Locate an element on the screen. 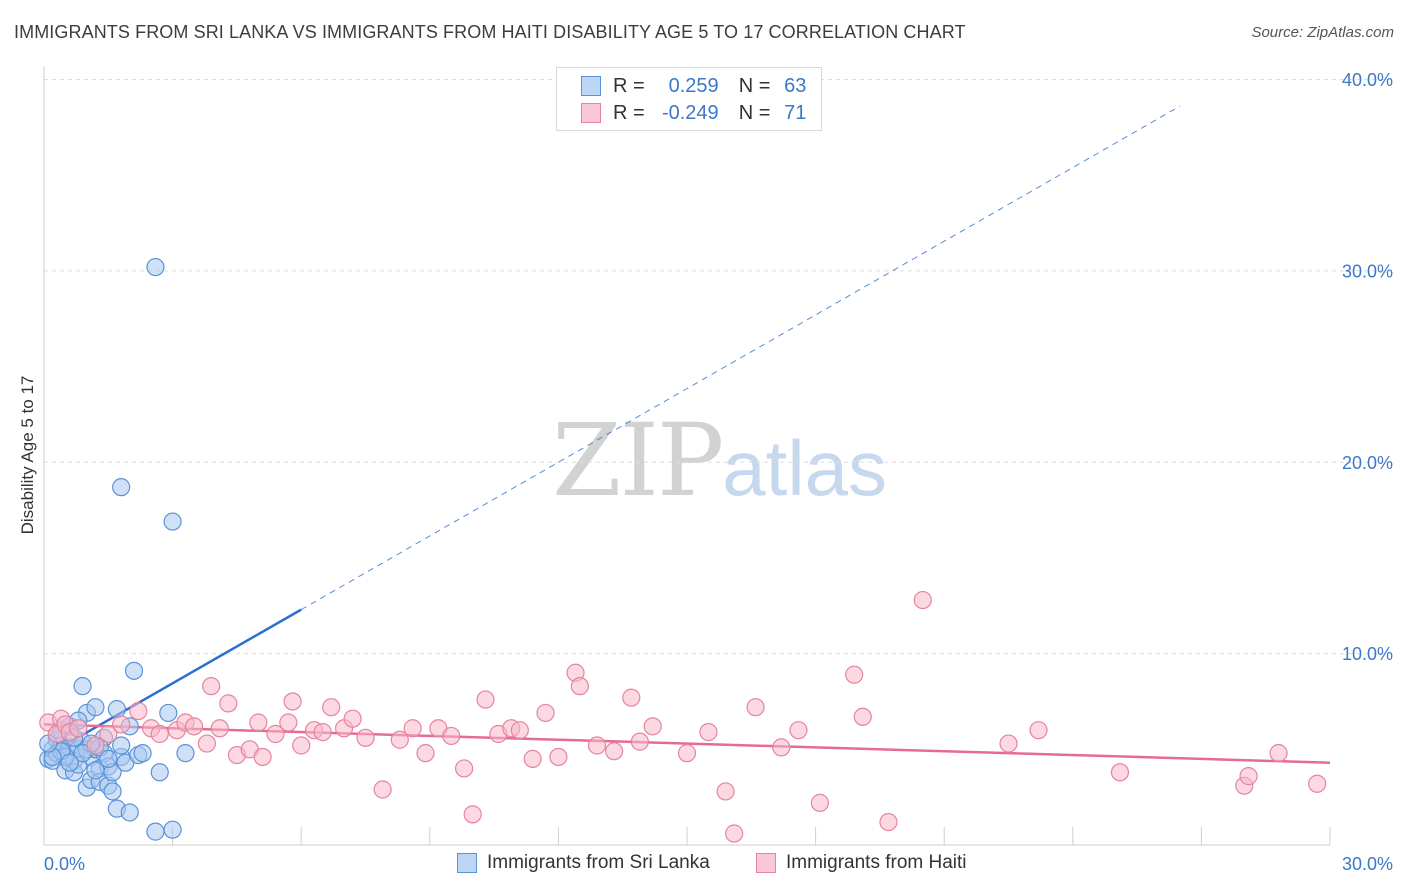  sri-lanka-points is located at coordinates (117, 549).